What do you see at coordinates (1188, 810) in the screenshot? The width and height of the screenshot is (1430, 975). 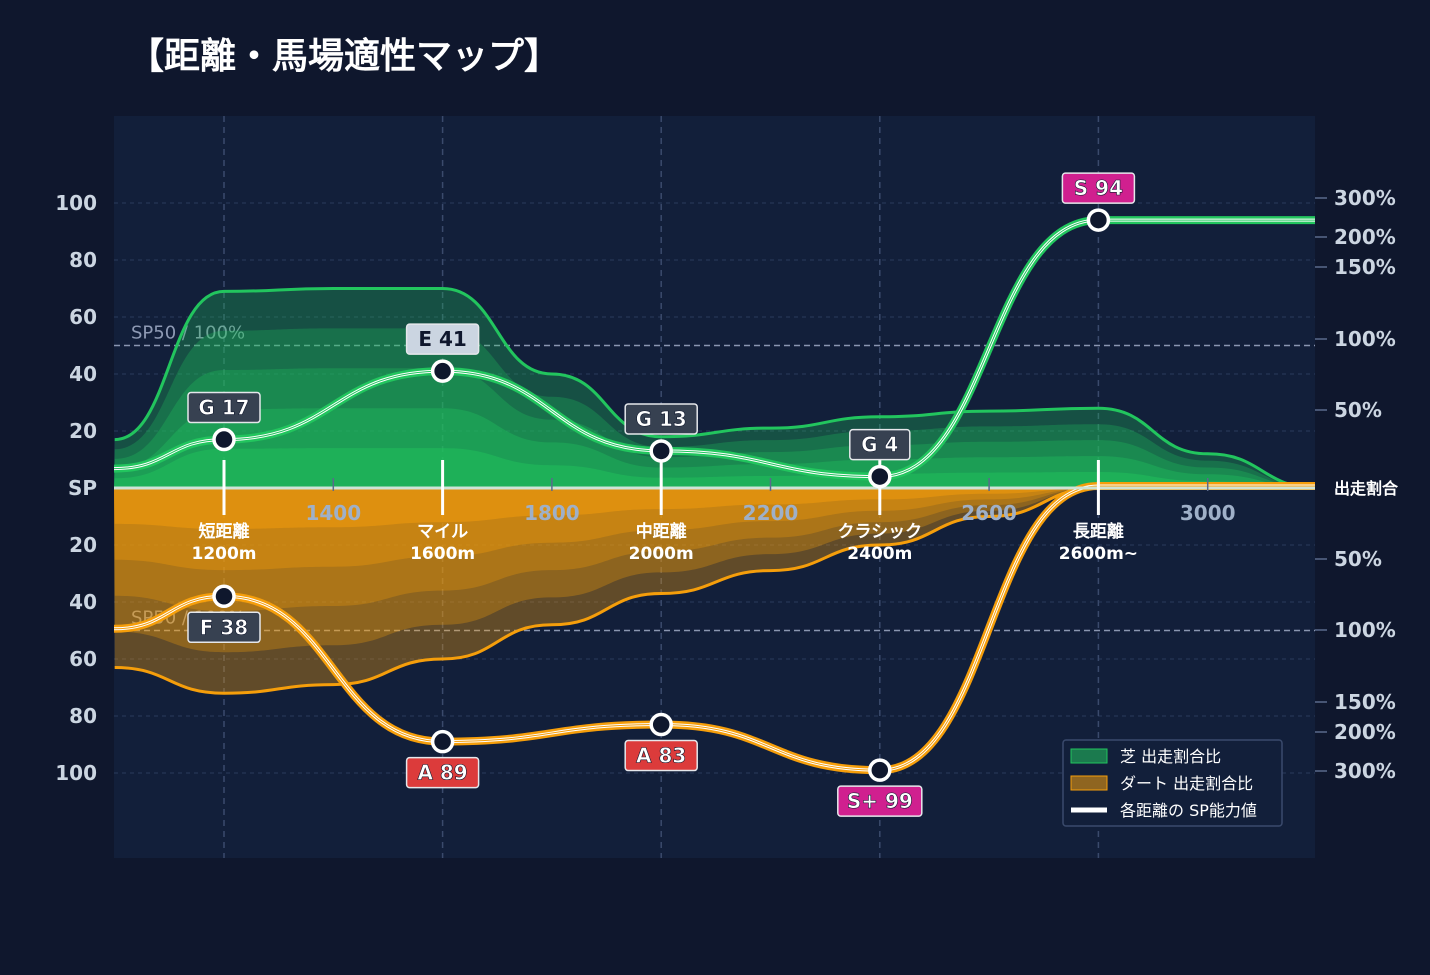 I see `legend-label: 各距離の SP能力値` at bounding box center [1188, 810].